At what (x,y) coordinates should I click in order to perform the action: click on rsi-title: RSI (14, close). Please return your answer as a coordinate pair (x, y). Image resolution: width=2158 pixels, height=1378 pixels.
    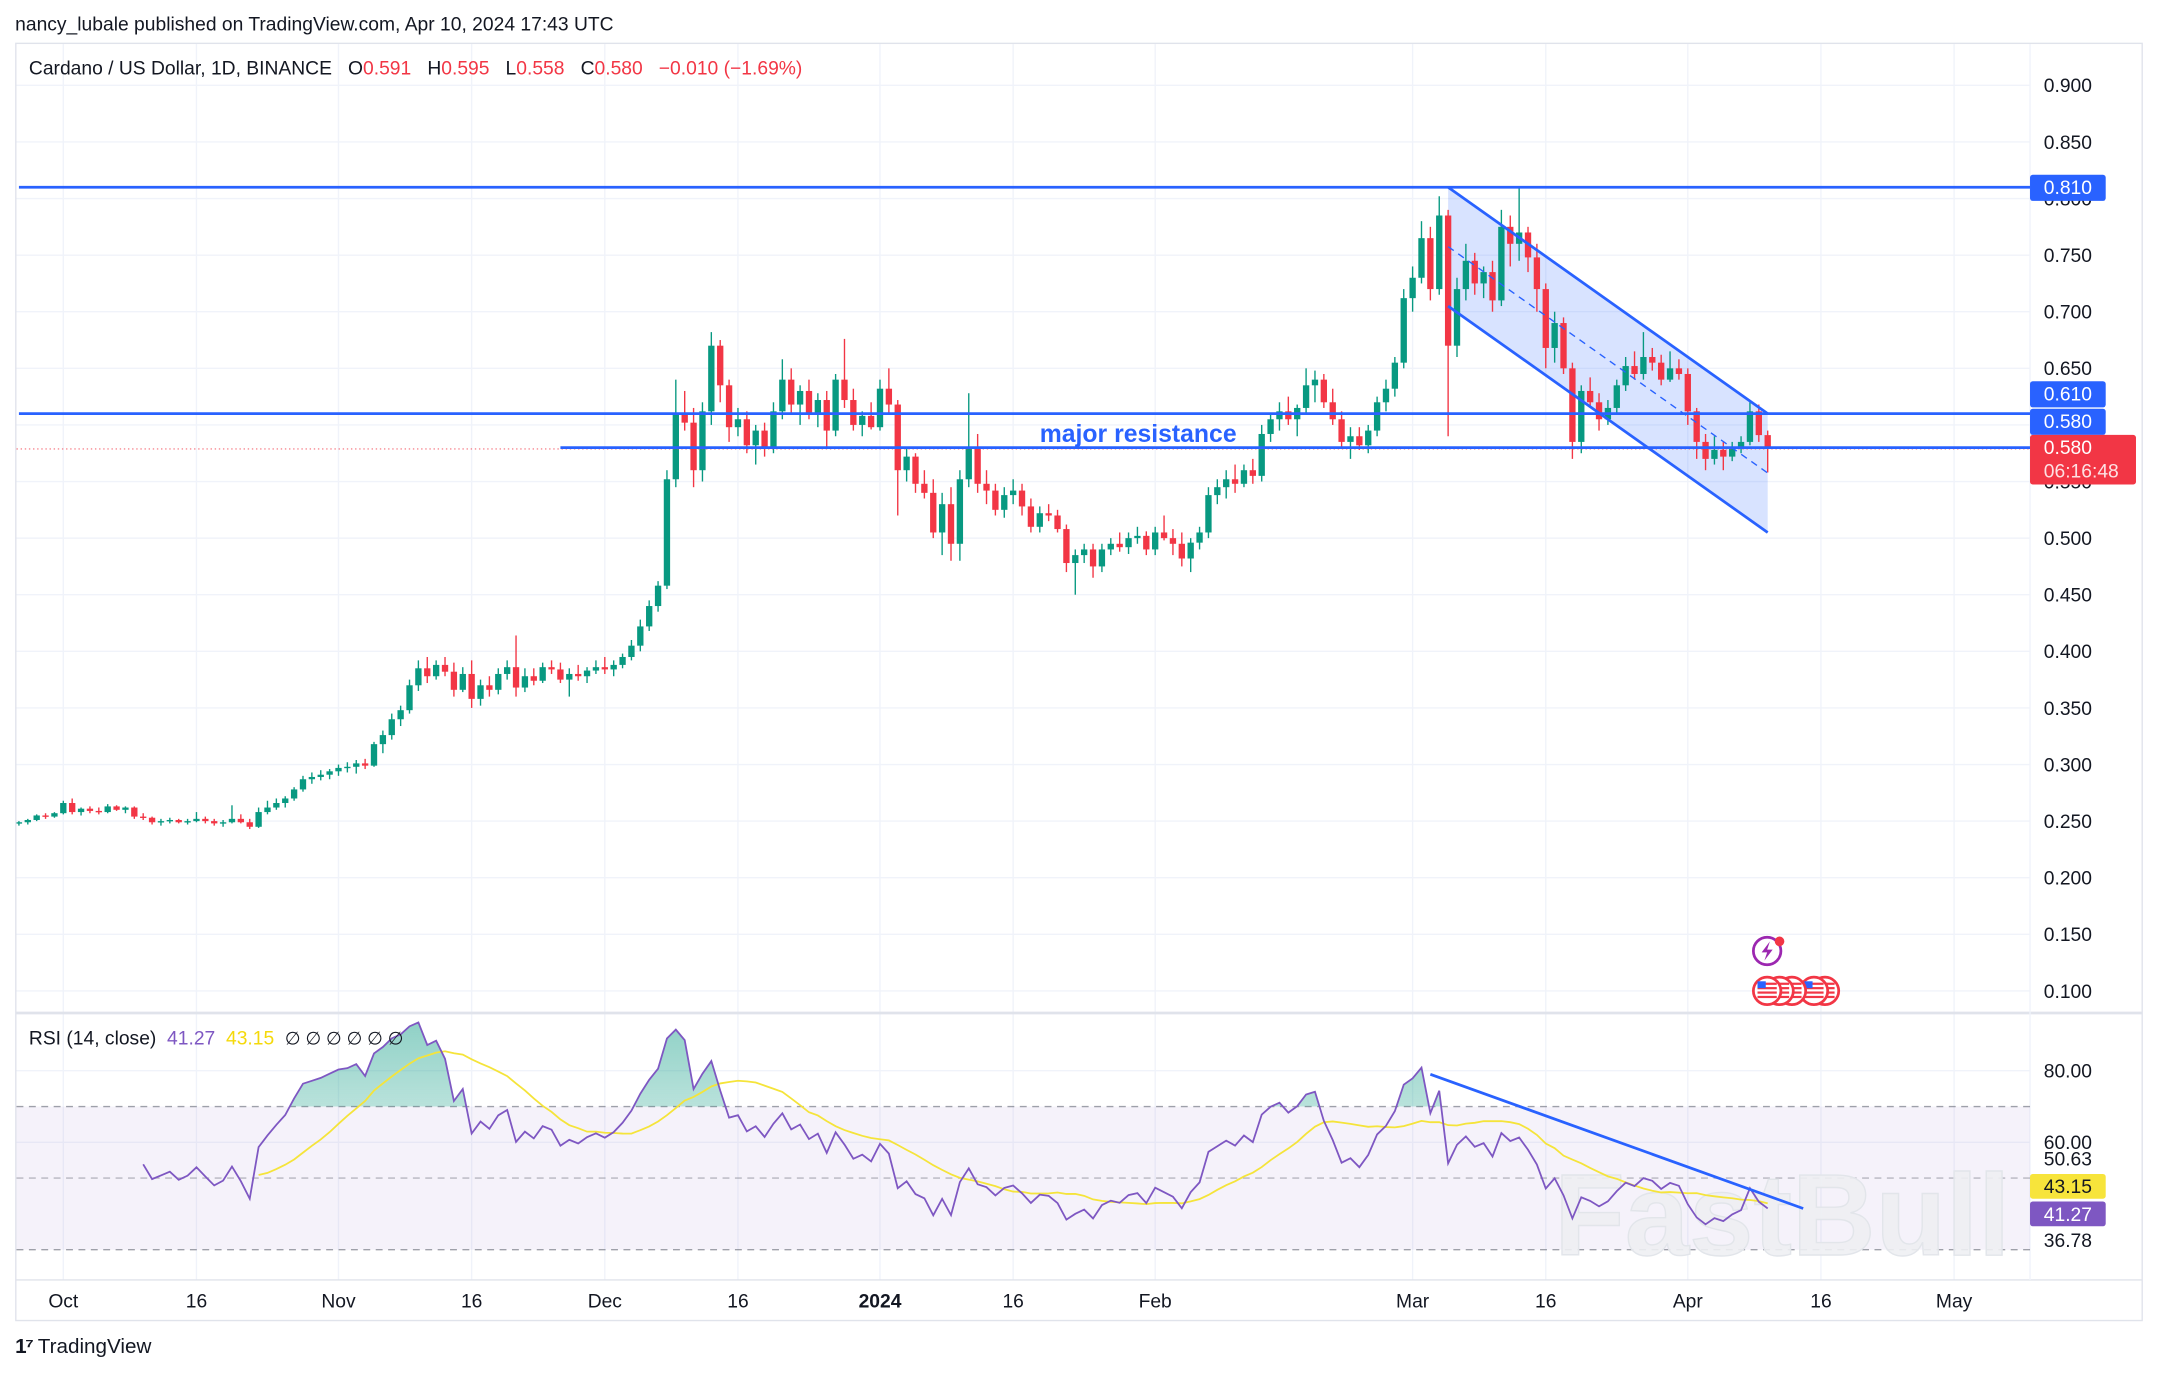
    Looking at the image, I should click on (92, 1037).